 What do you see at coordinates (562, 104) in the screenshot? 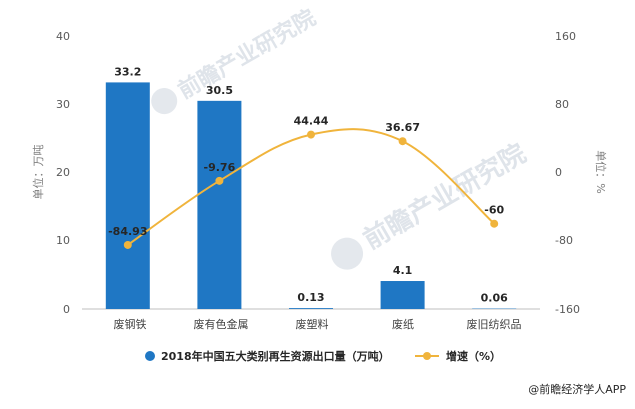
I see `y-right-tick-3: 80` at bounding box center [562, 104].